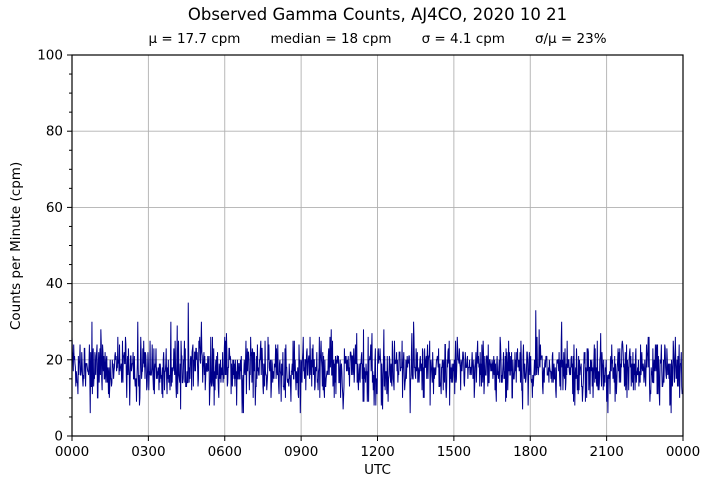  Describe the element at coordinates (54, 360) in the screenshot. I see `y-tick-label: 20` at that location.